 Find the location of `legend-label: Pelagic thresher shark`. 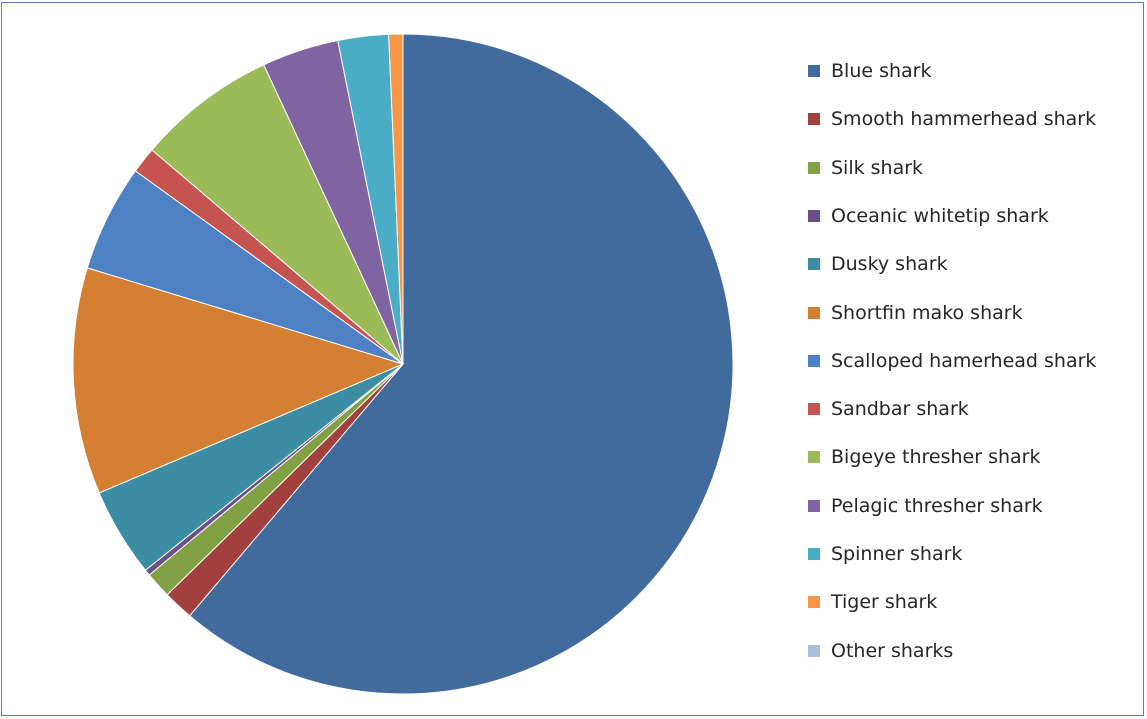

legend-label: Pelagic thresher shark is located at coordinates (937, 505).